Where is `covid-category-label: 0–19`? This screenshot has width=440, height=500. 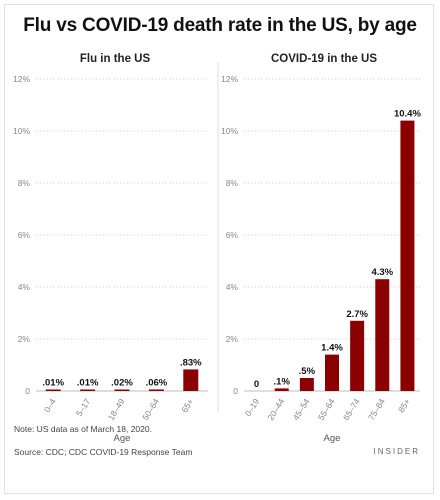
covid-category-label: 0–19 is located at coordinates (252, 408).